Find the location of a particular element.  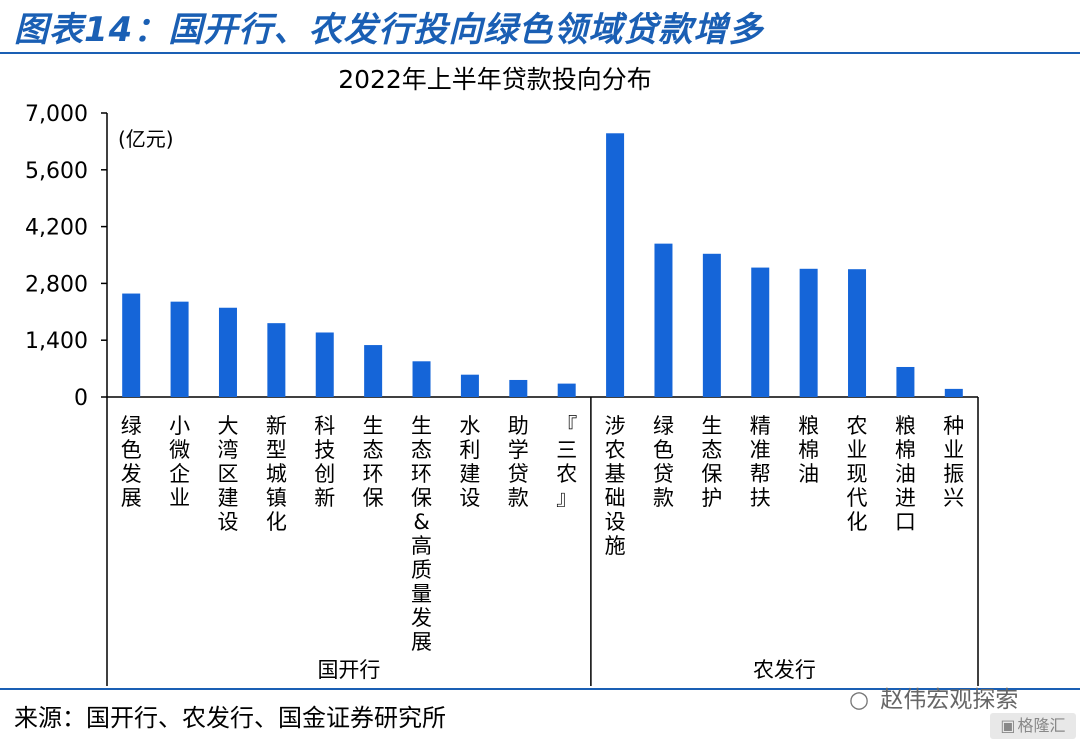

source-note: 来源：国开行、农发行、国金证券研究所 is located at coordinates (230, 718).